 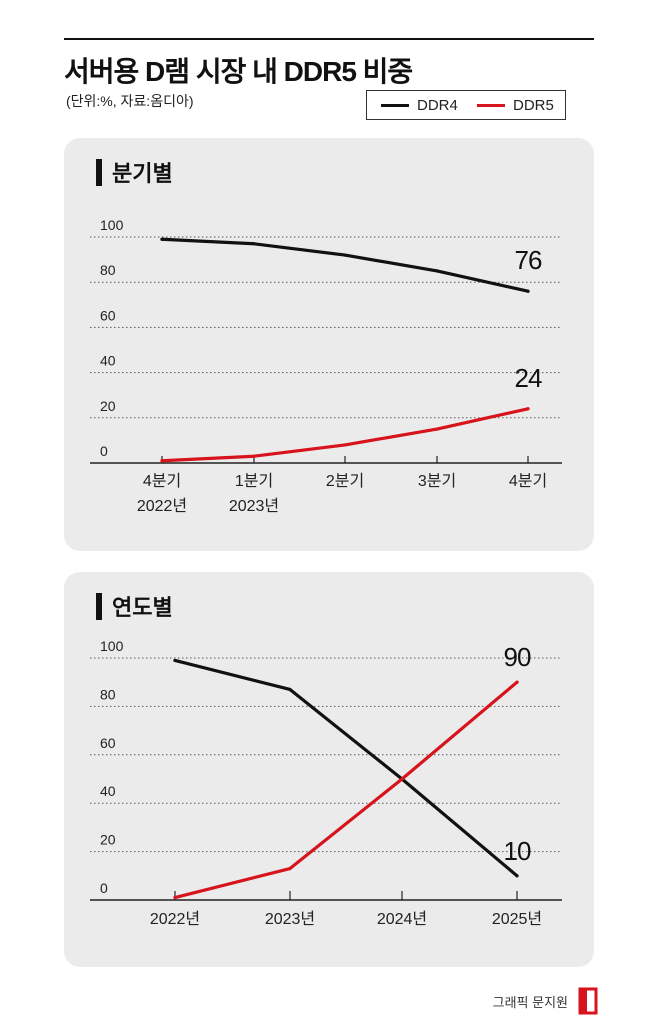 I want to click on x-category-year-label: 2023년, so click(x=254, y=506).